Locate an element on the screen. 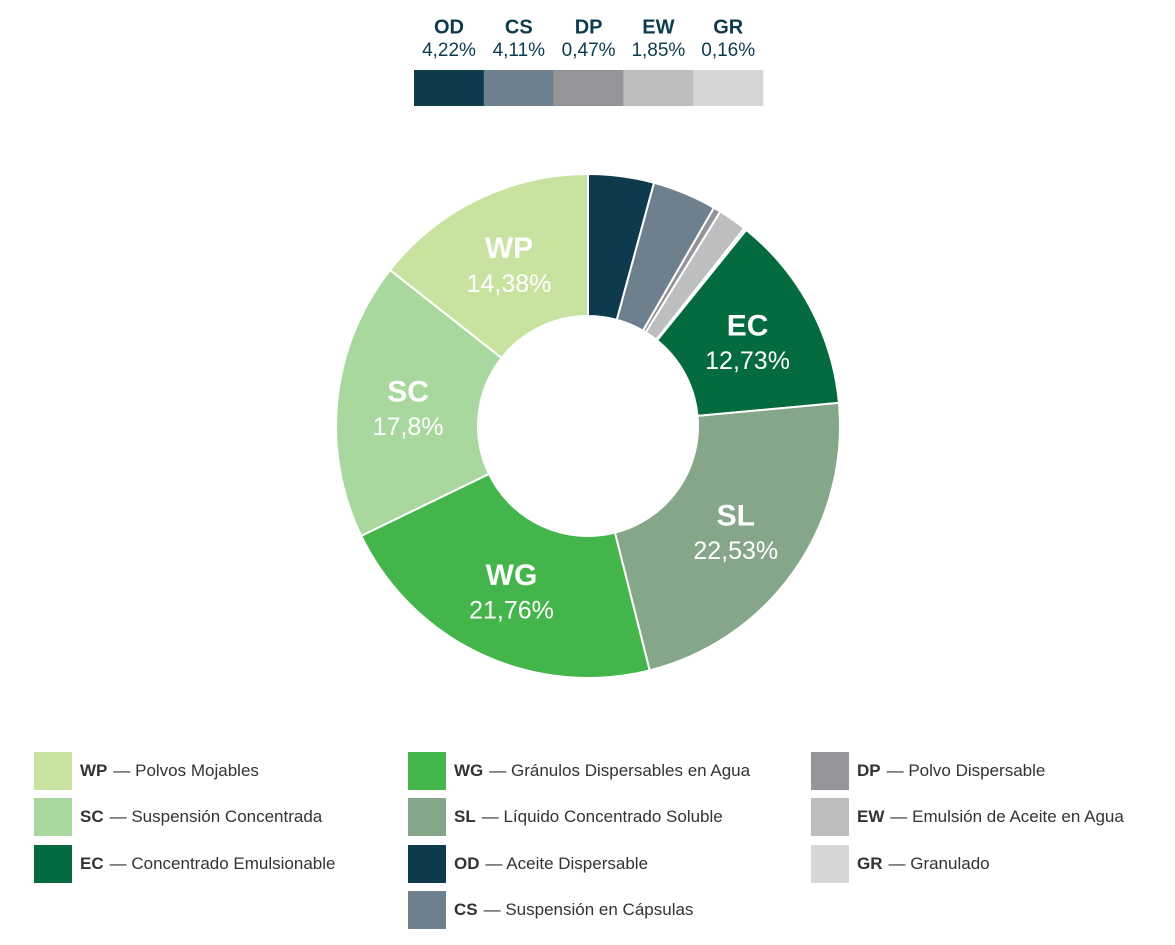  legend-label: CS — Suspensión en Cápsulas is located at coordinates (573, 909).